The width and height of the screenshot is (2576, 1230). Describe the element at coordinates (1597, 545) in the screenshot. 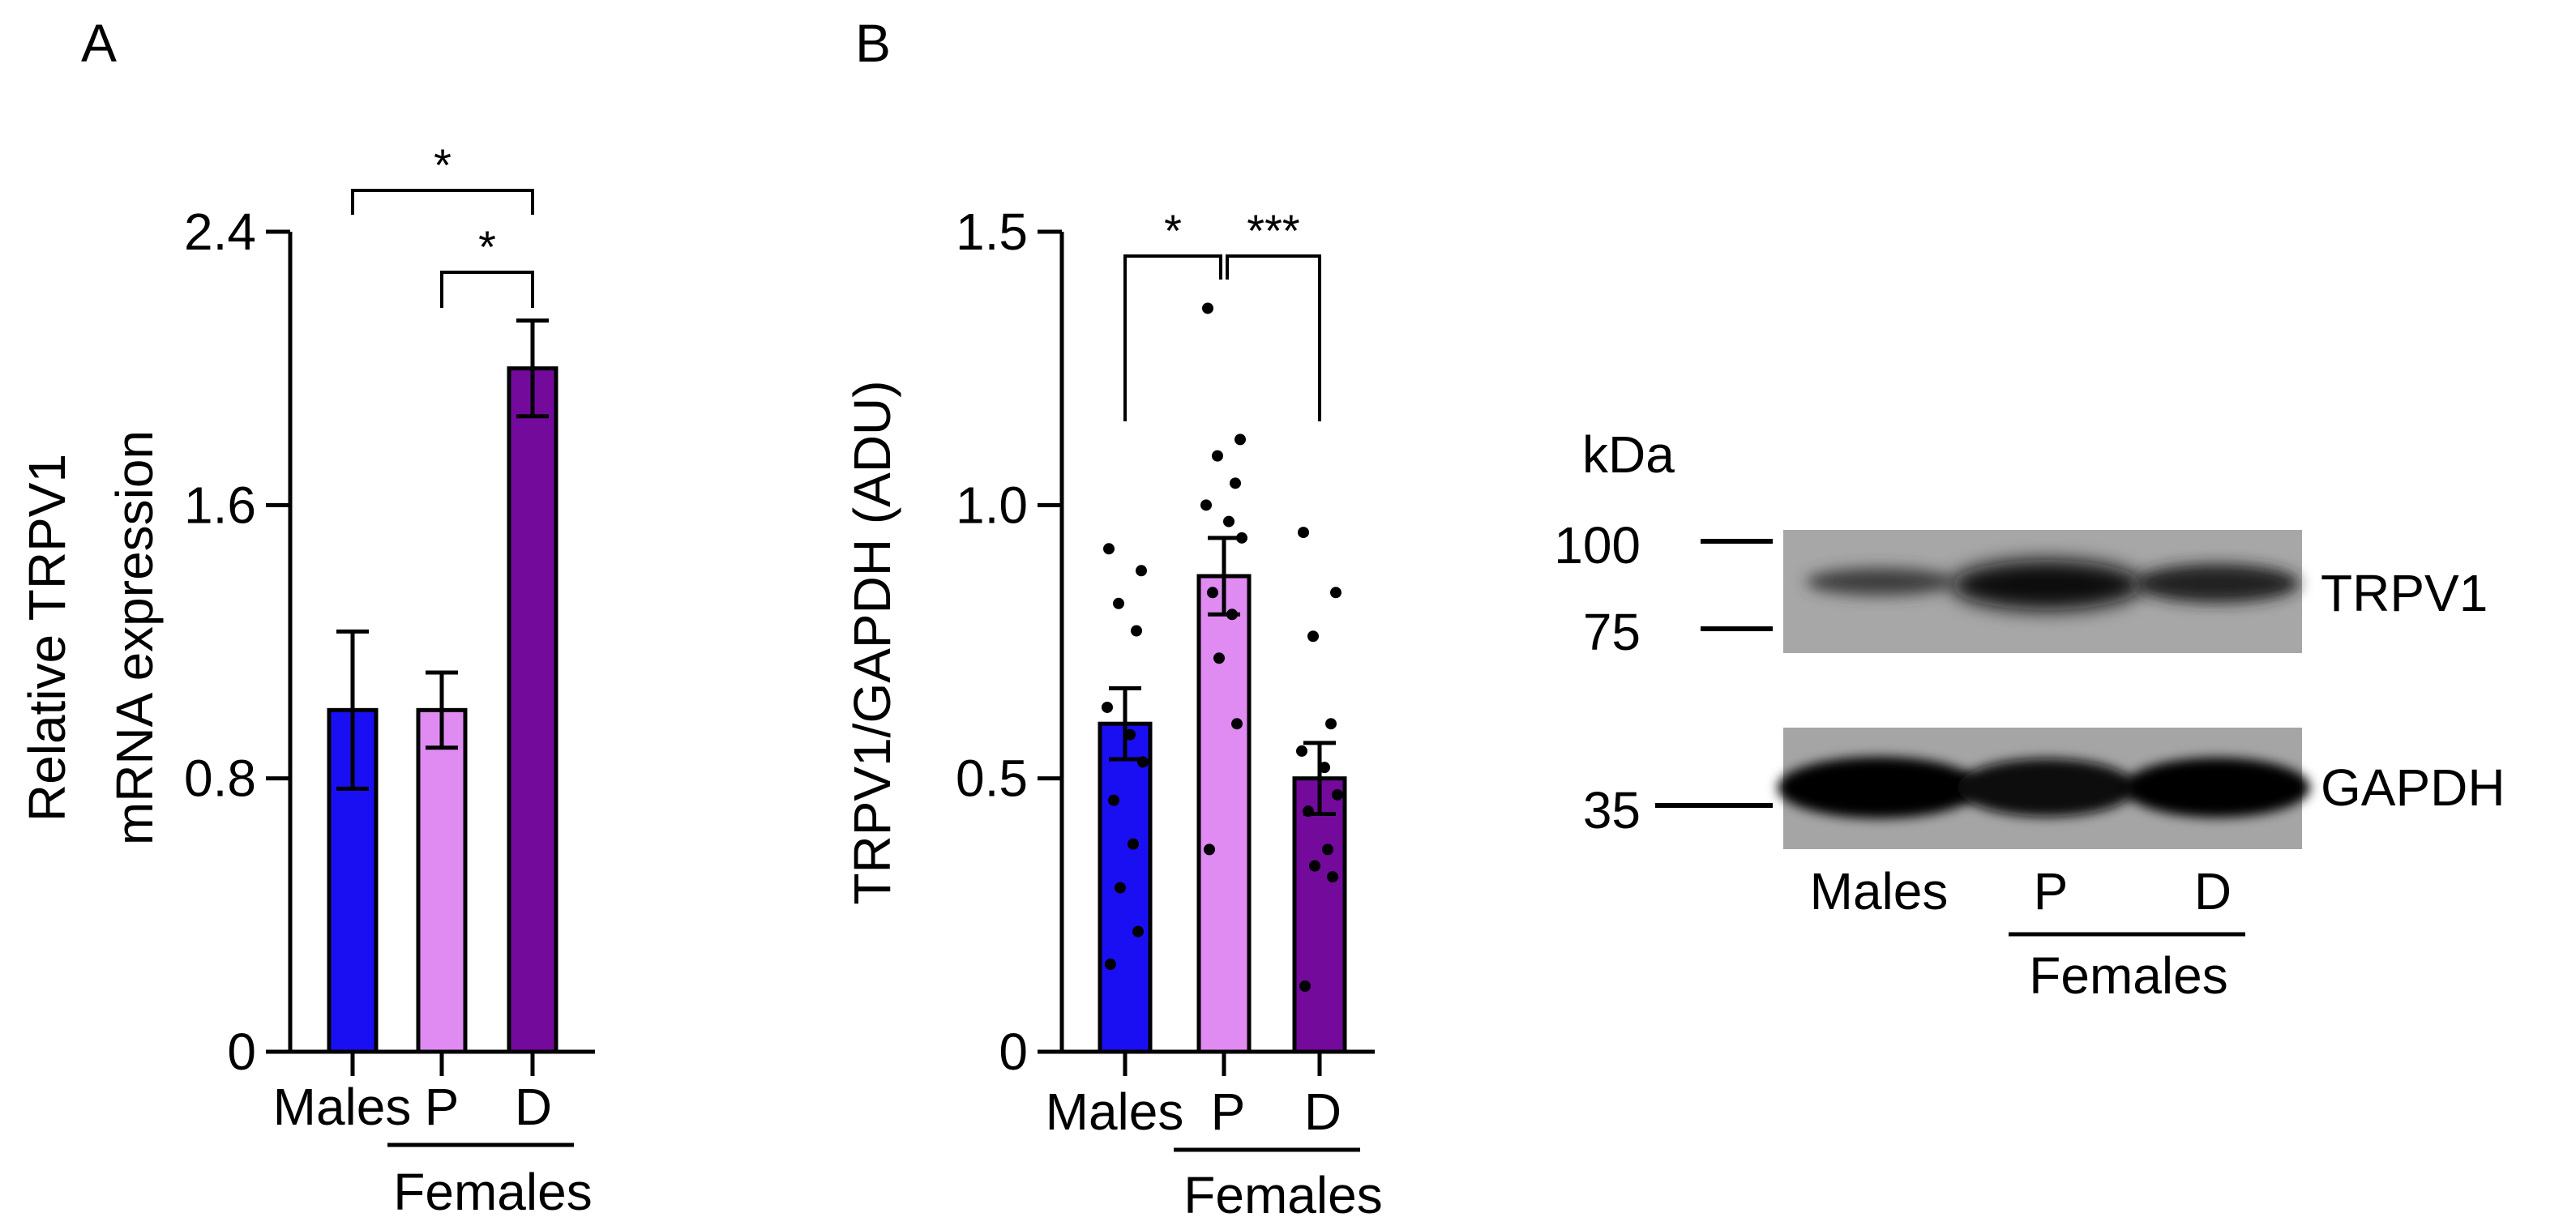

I see `marker-100-label: 100` at that location.